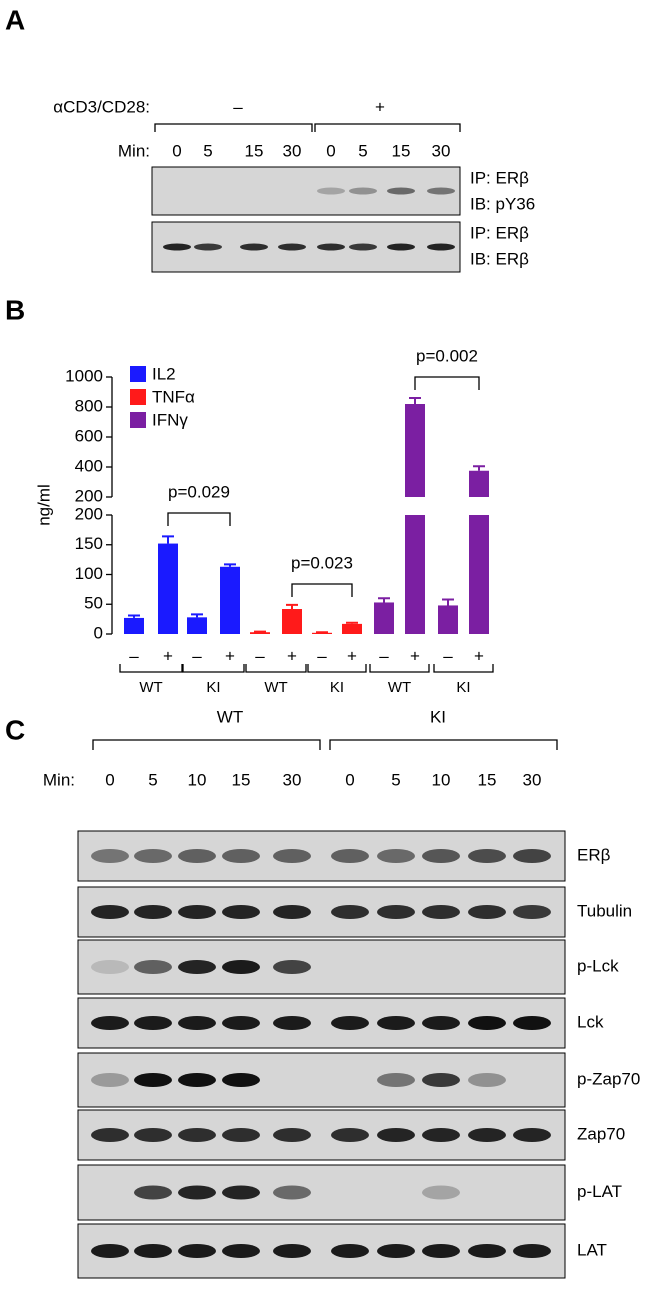 This screenshot has width=661, height=1306. I want to click on time-label: 30, so click(532, 779).